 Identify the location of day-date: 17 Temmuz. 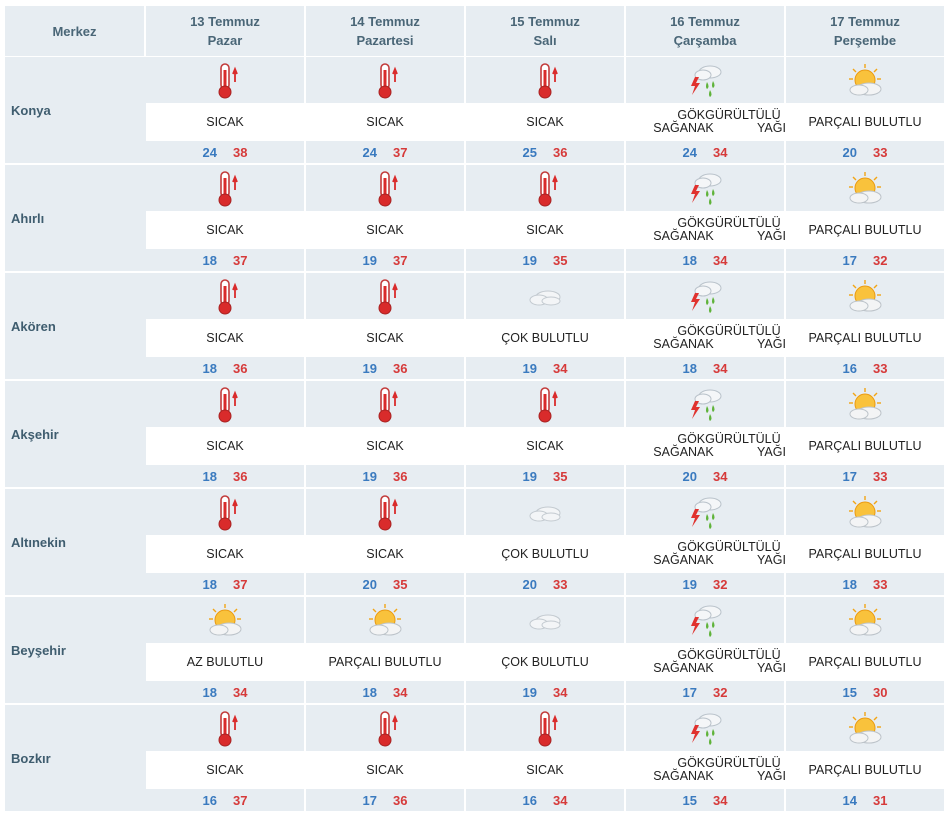
(865, 21).